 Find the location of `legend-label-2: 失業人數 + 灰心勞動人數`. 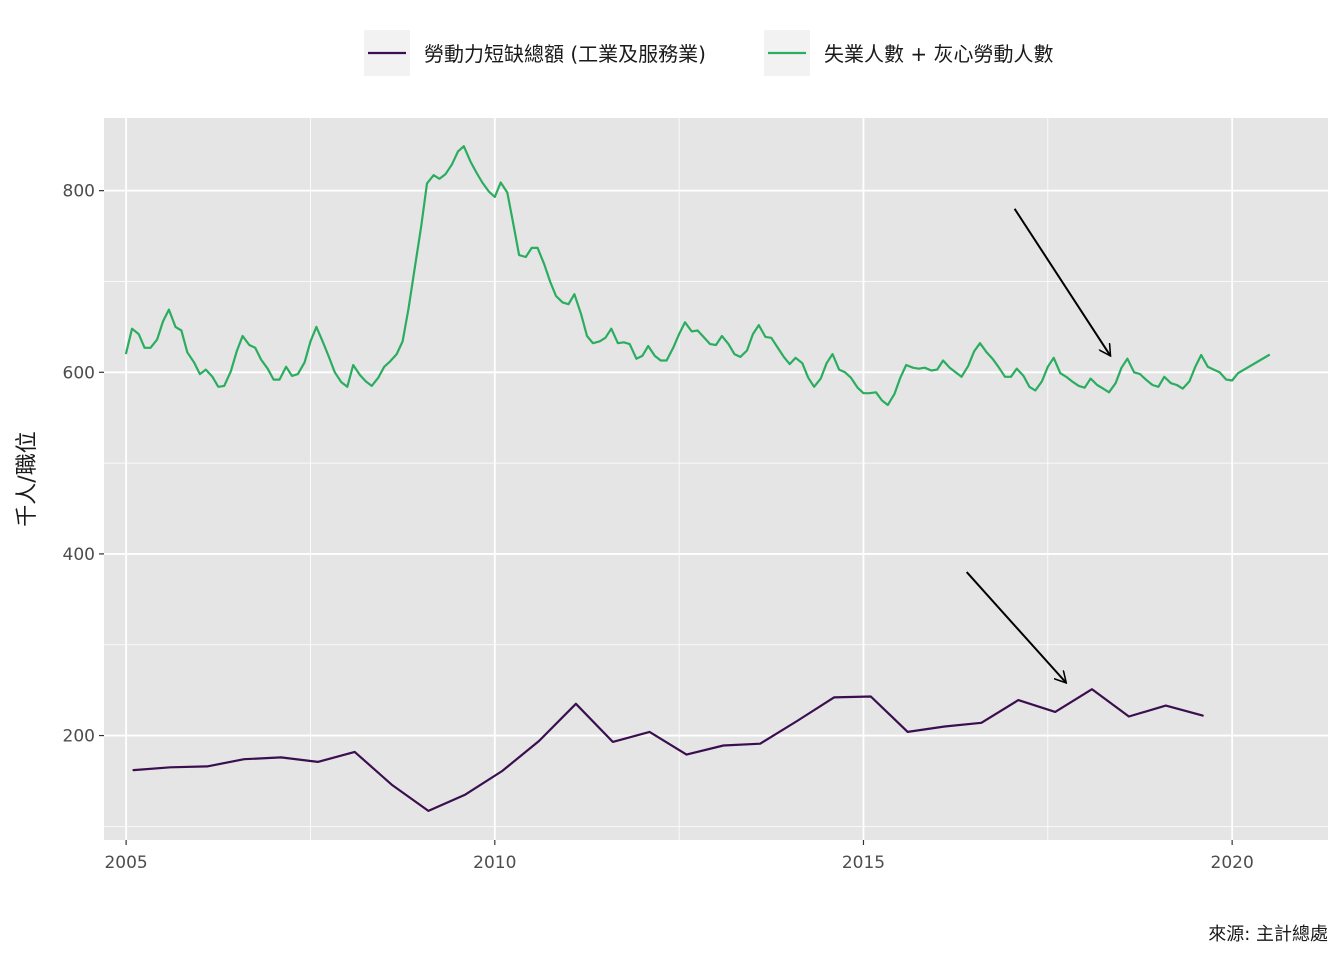

legend-label-2: 失業人數 + 灰心勞動人數 is located at coordinates (938, 54).